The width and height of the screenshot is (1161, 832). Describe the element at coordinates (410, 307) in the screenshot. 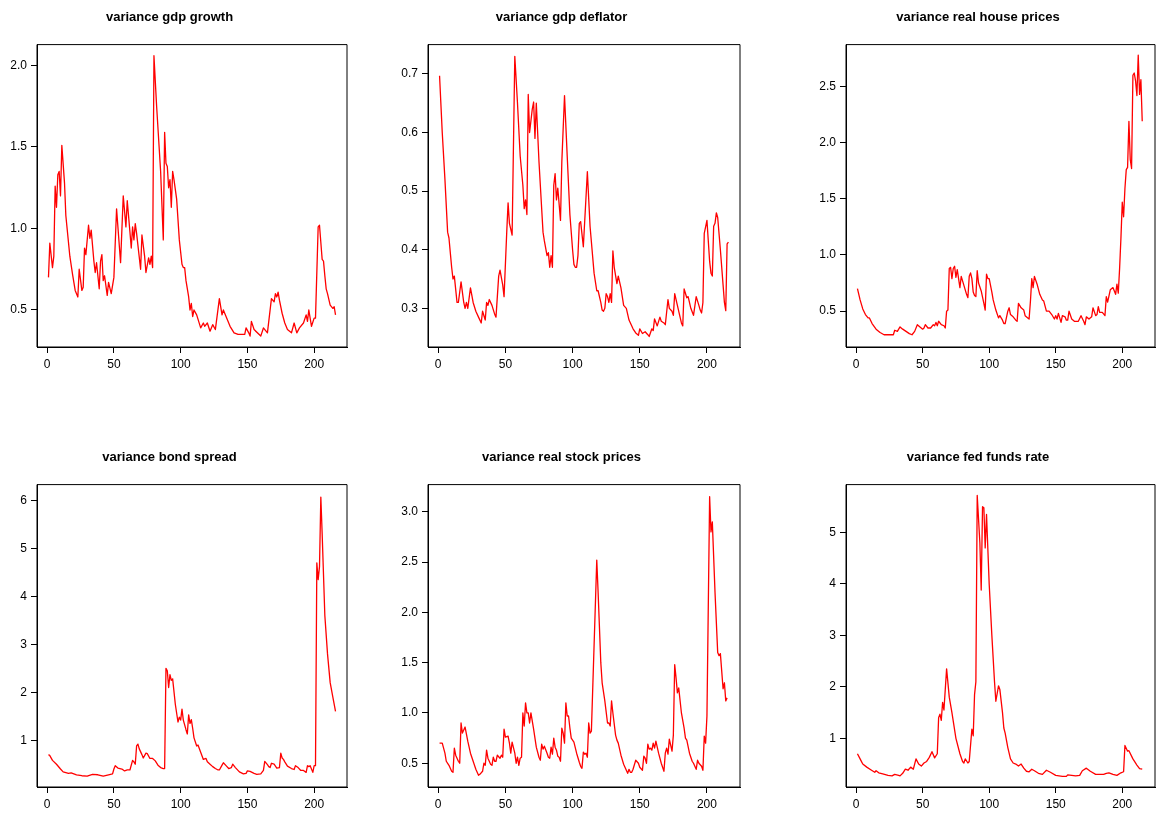

I see `y-tick-label: 0.3` at that location.